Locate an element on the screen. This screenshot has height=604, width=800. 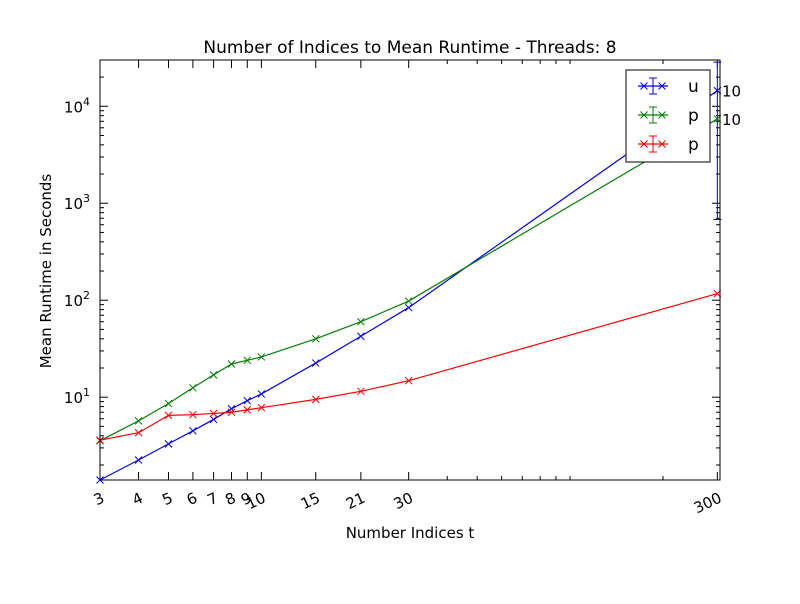
y-tick-label: 10⁴ is located at coordinates (77, 105).